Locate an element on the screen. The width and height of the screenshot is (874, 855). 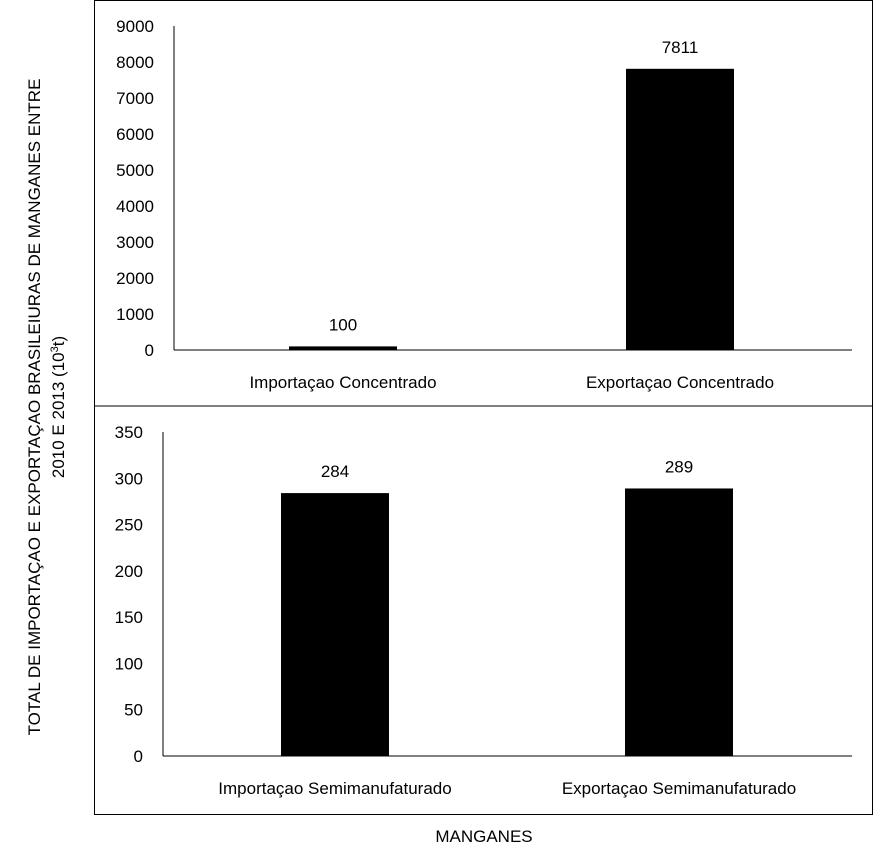
y-tick-label: 8000 is located at coordinates (135, 62).